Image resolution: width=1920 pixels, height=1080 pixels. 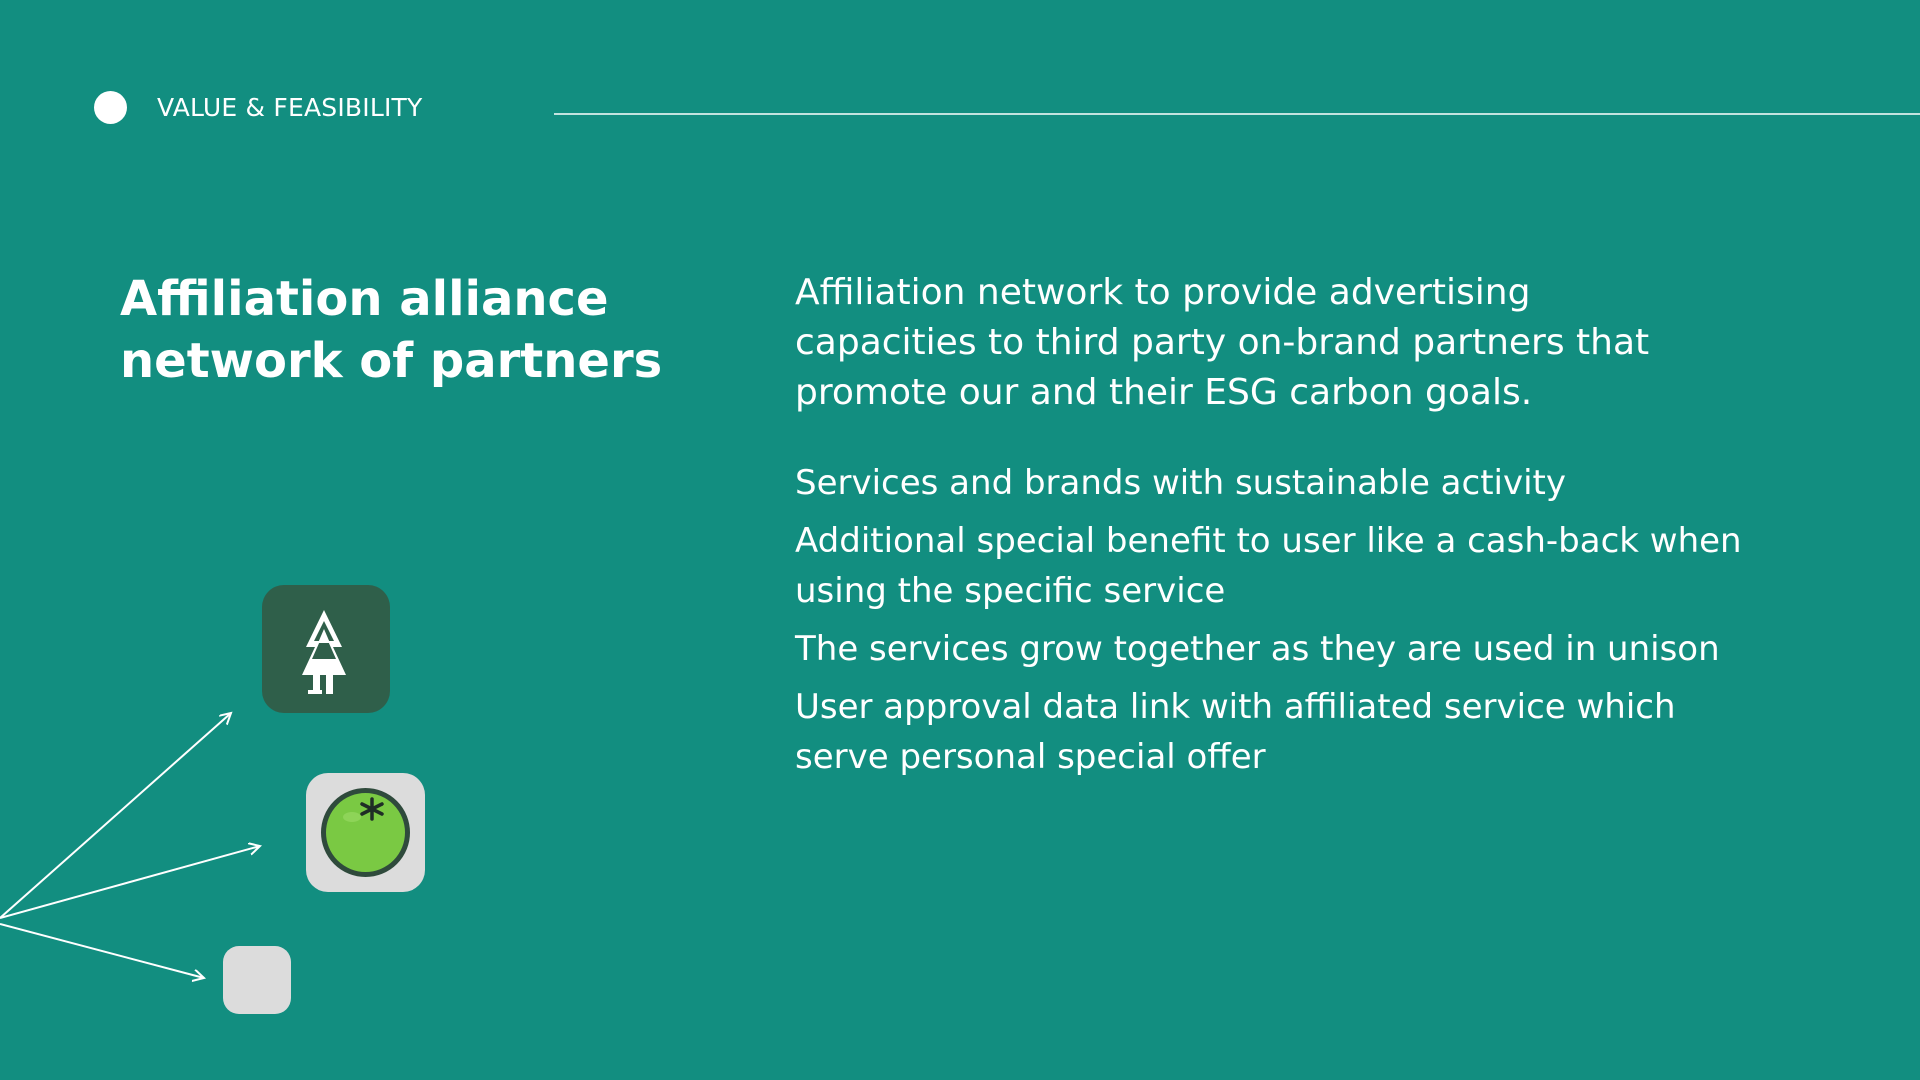 What do you see at coordinates (391, 361) in the screenshot?
I see `slide-title-line: network of partners` at bounding box center [391, 361].